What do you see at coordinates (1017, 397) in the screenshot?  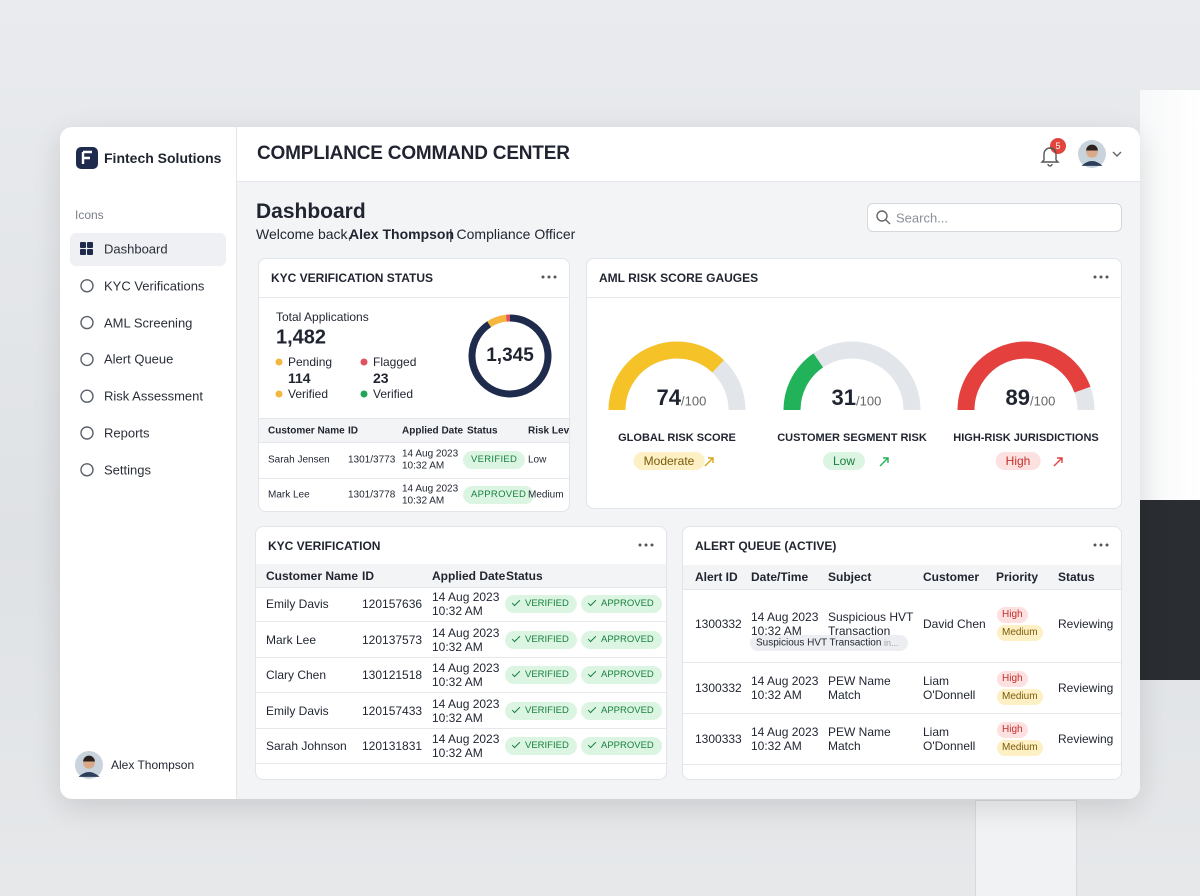 I see `gauge-number: 89` at bounding box center [1017, 397].